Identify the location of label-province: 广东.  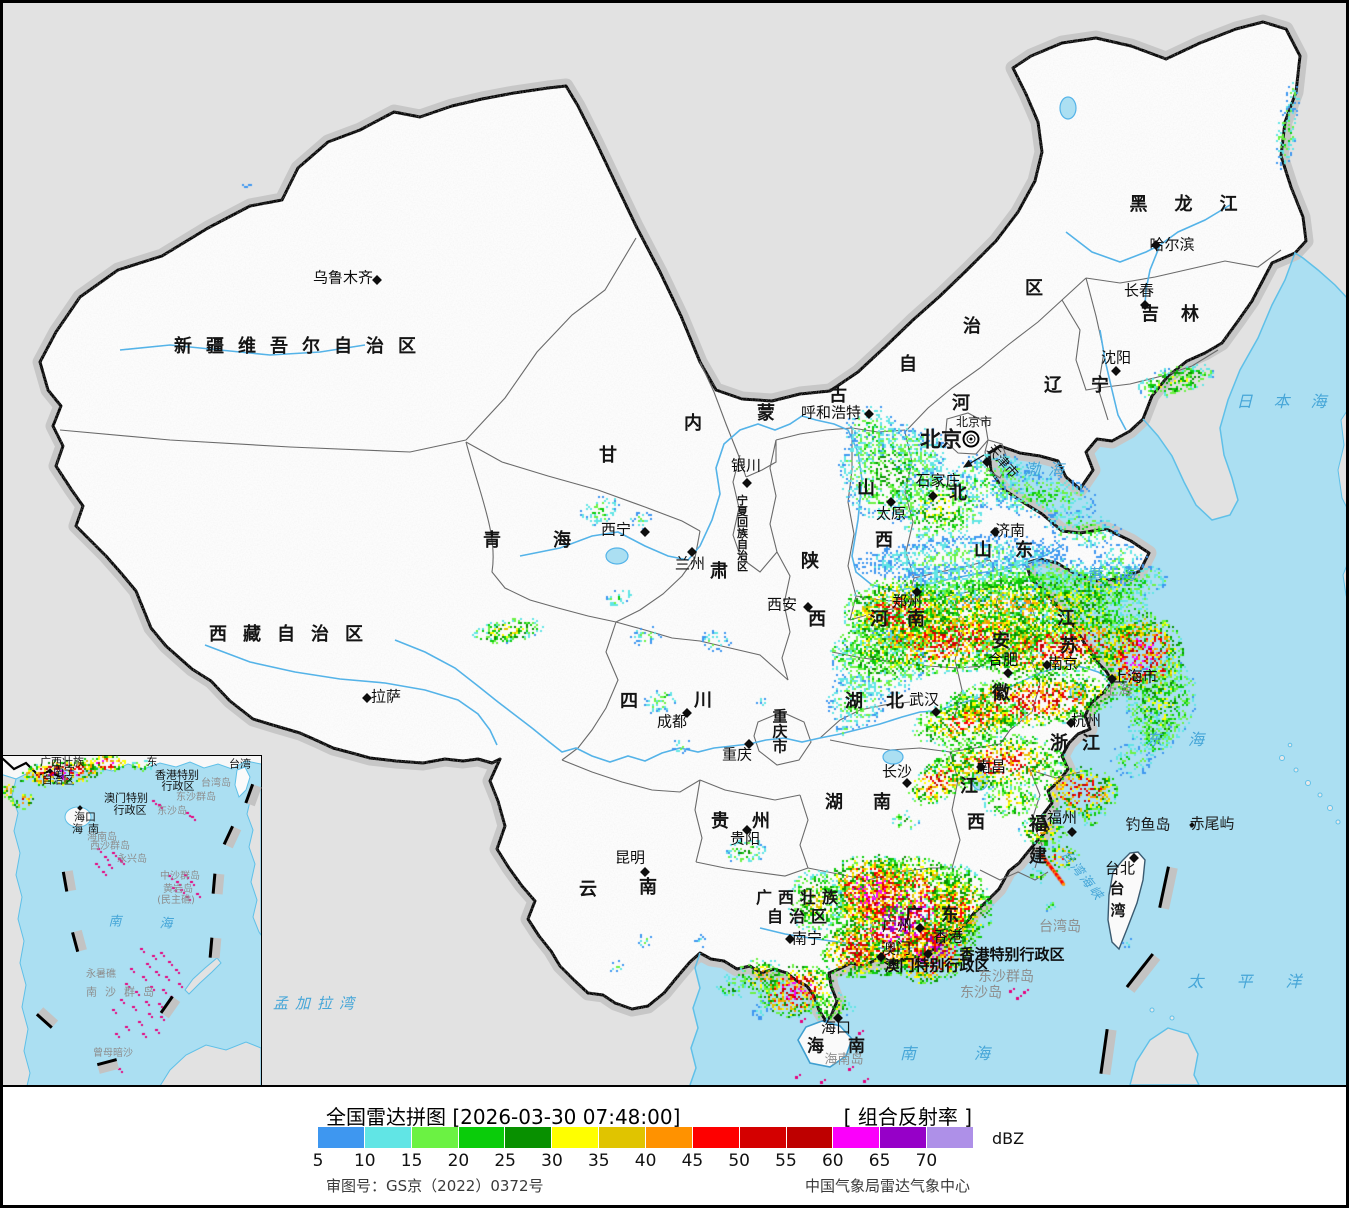
(941, 915).